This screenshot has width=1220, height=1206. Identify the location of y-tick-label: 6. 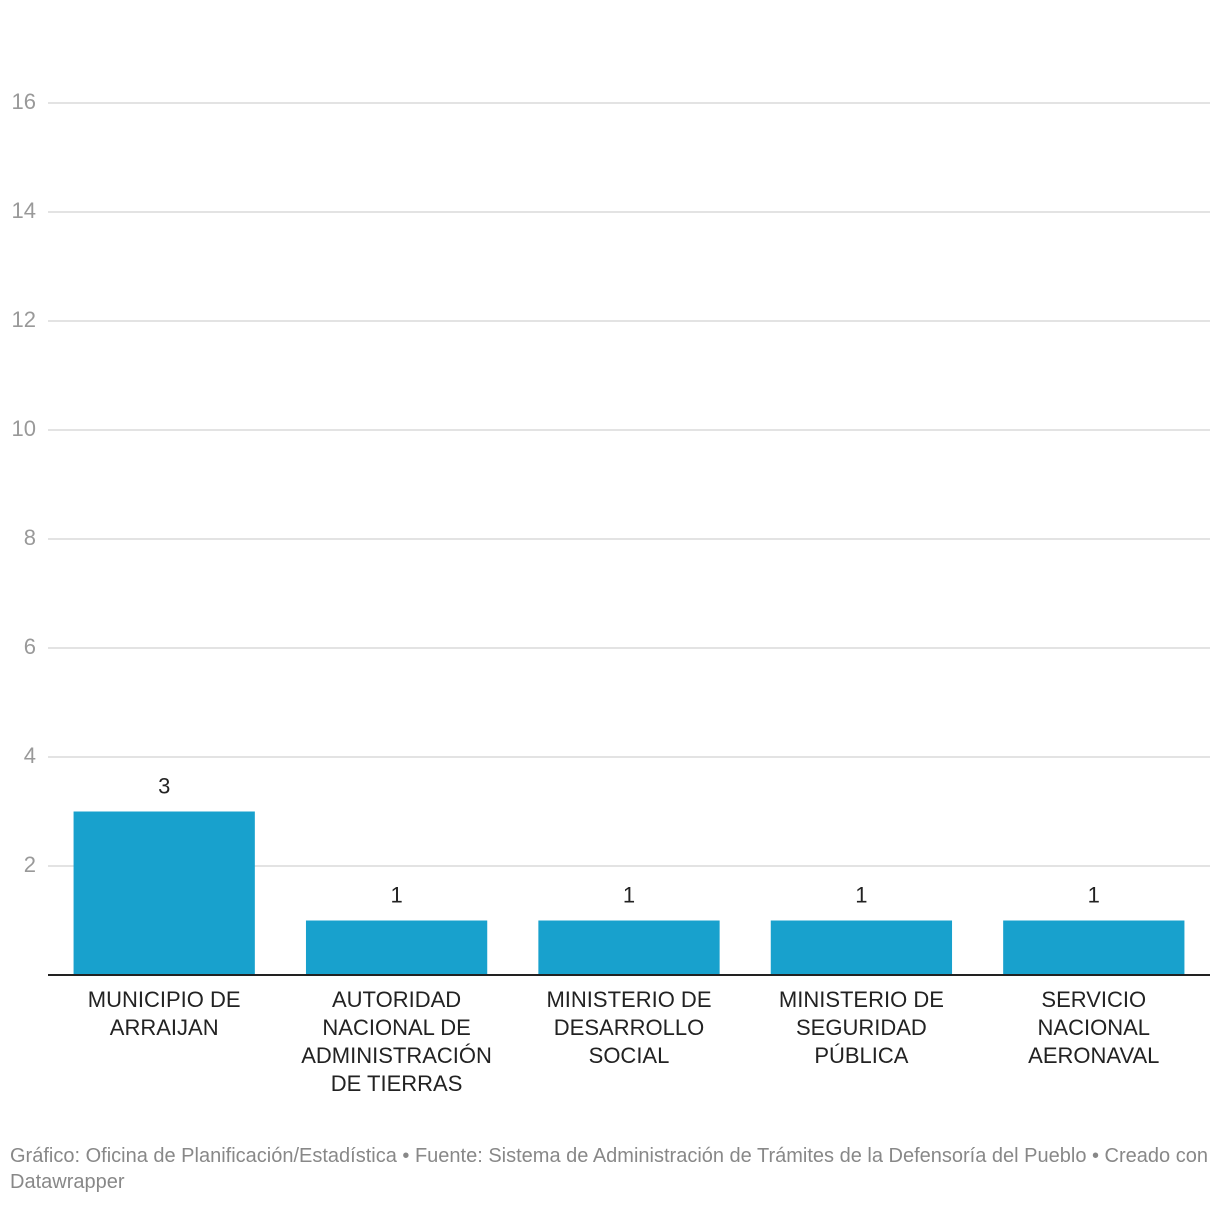
(30, 646).